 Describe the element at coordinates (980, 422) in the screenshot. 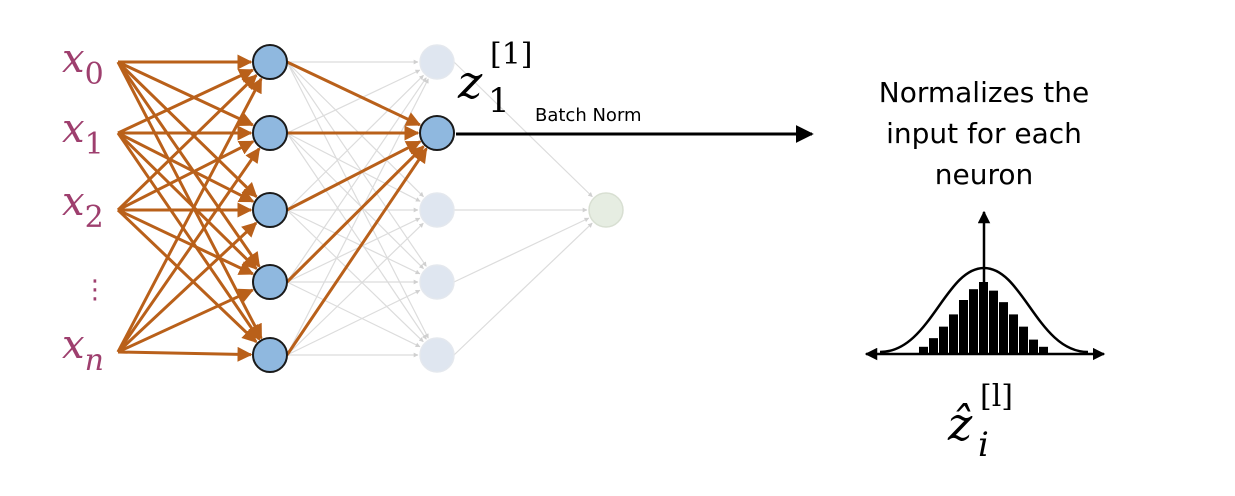

I see `output-label-zhat: ẑ[l] i` at that location.